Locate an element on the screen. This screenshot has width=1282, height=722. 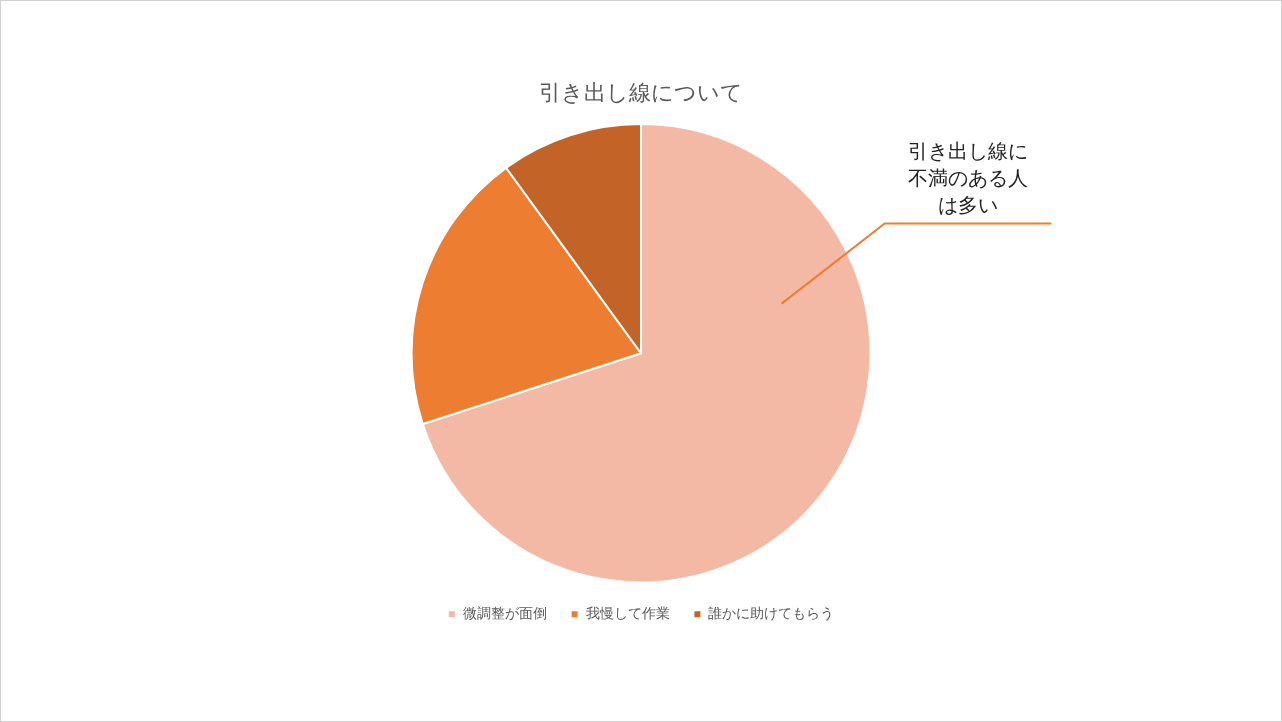
text: 引き出し線に不満のある人は多い is located at coordinates (968, 177).